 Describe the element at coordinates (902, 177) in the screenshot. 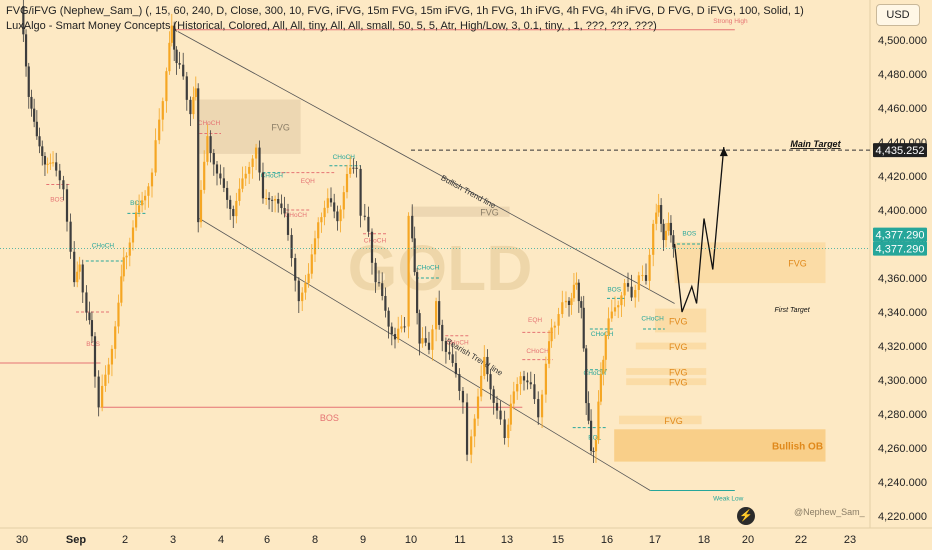

I see `y-tick-label: 4,420.000` at that location.